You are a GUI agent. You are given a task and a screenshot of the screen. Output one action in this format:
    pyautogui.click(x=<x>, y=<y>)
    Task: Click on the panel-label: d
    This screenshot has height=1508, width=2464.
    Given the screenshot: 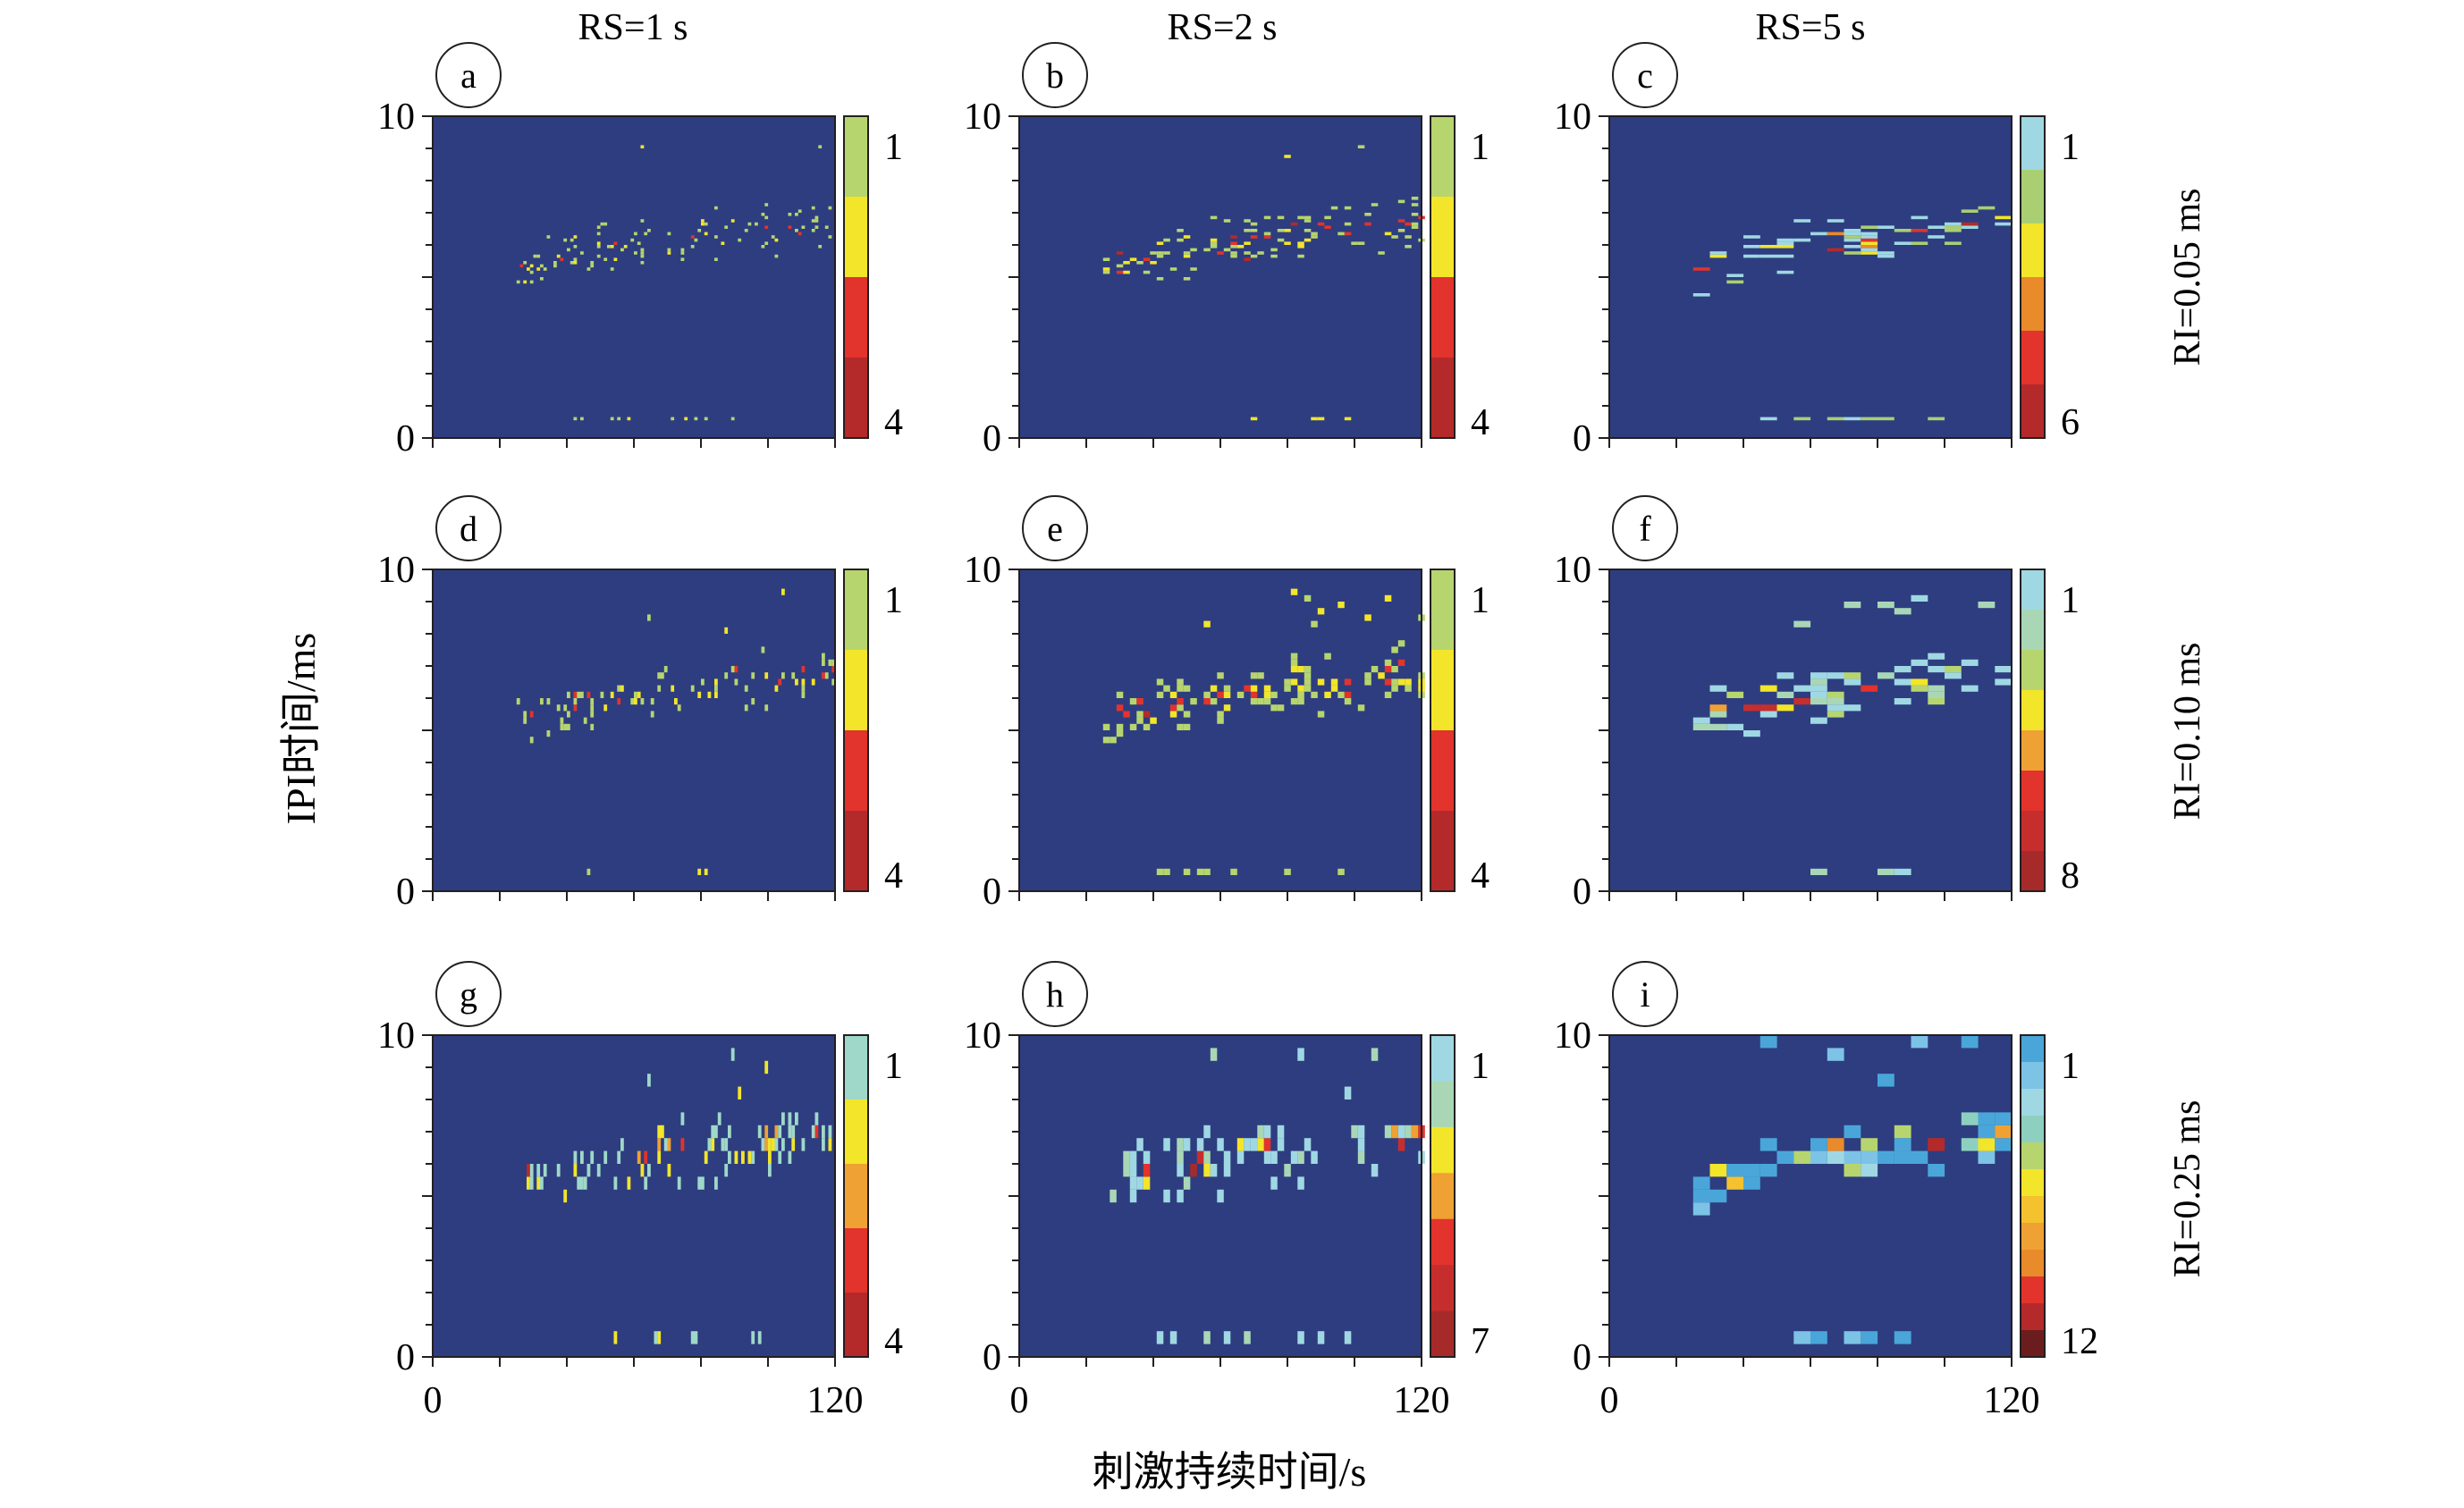 What is the action you would take?
    pyautogui.click(x=468, y=529)
    